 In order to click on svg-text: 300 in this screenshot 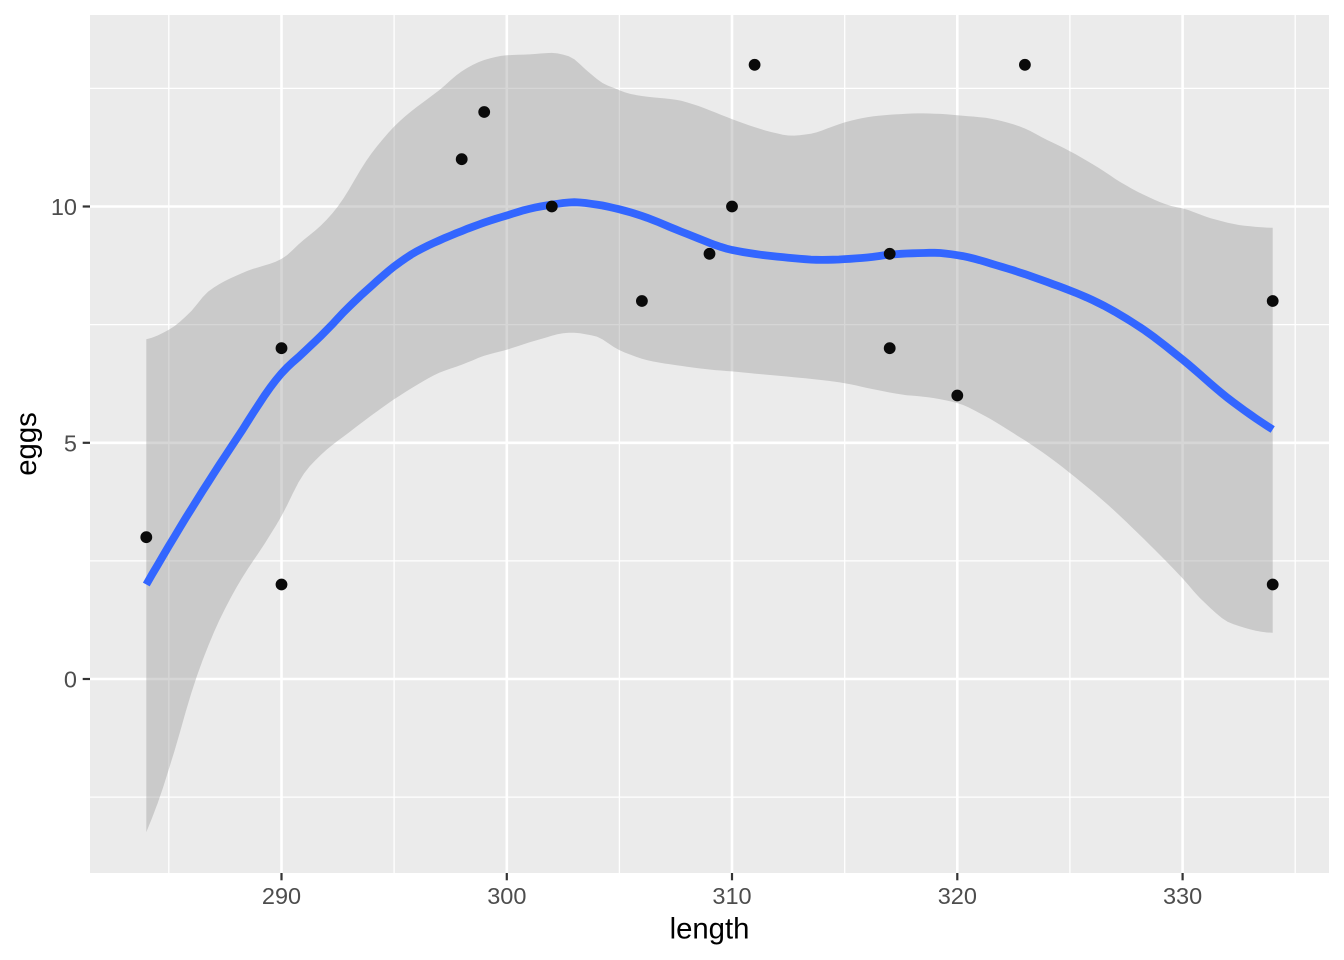, I will do `click(506, 896)`.